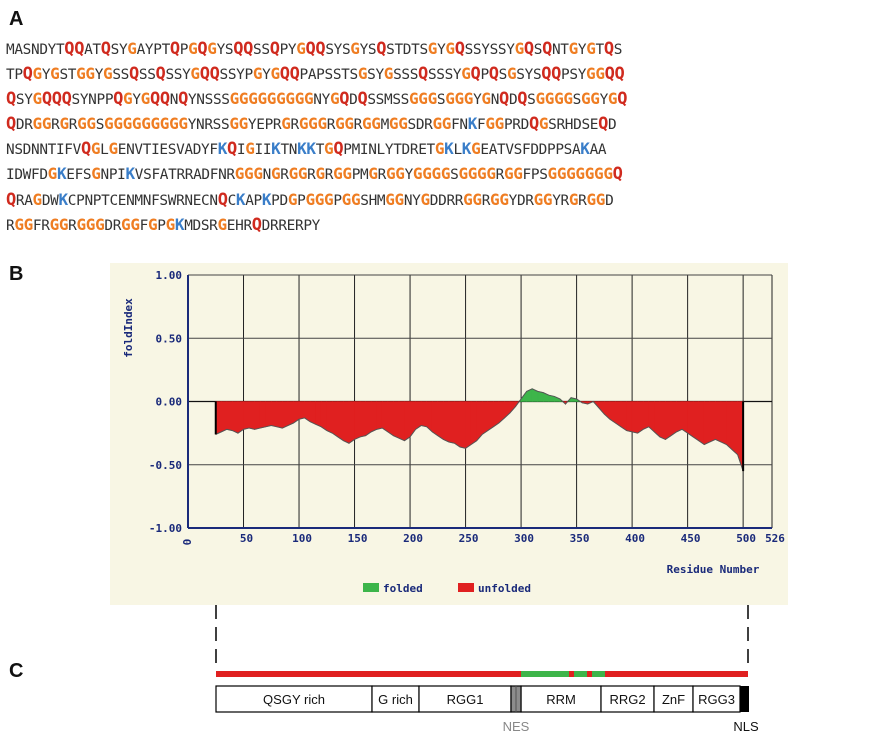 The image size is (892, 738). Describe the element at coordinates (364, 150) in the screenshot. I see `residue: I` at that location.